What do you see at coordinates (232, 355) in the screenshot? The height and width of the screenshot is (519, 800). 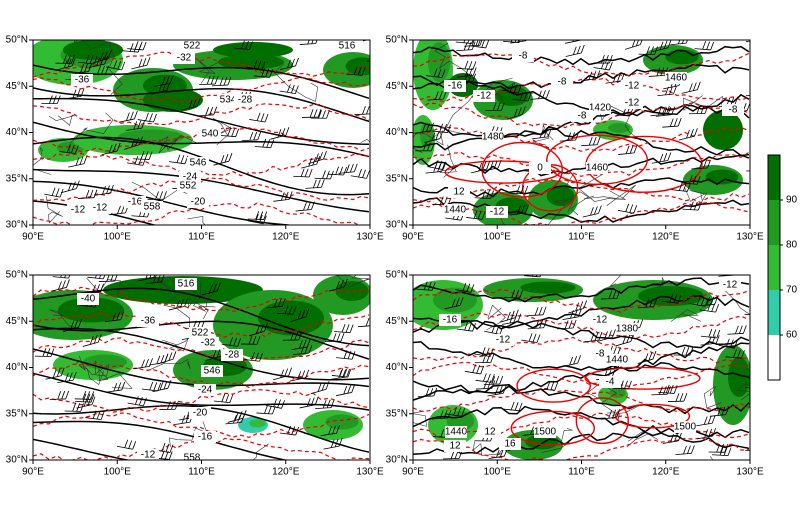 I see `contour-label: -28` at bounding box center [232, 355].